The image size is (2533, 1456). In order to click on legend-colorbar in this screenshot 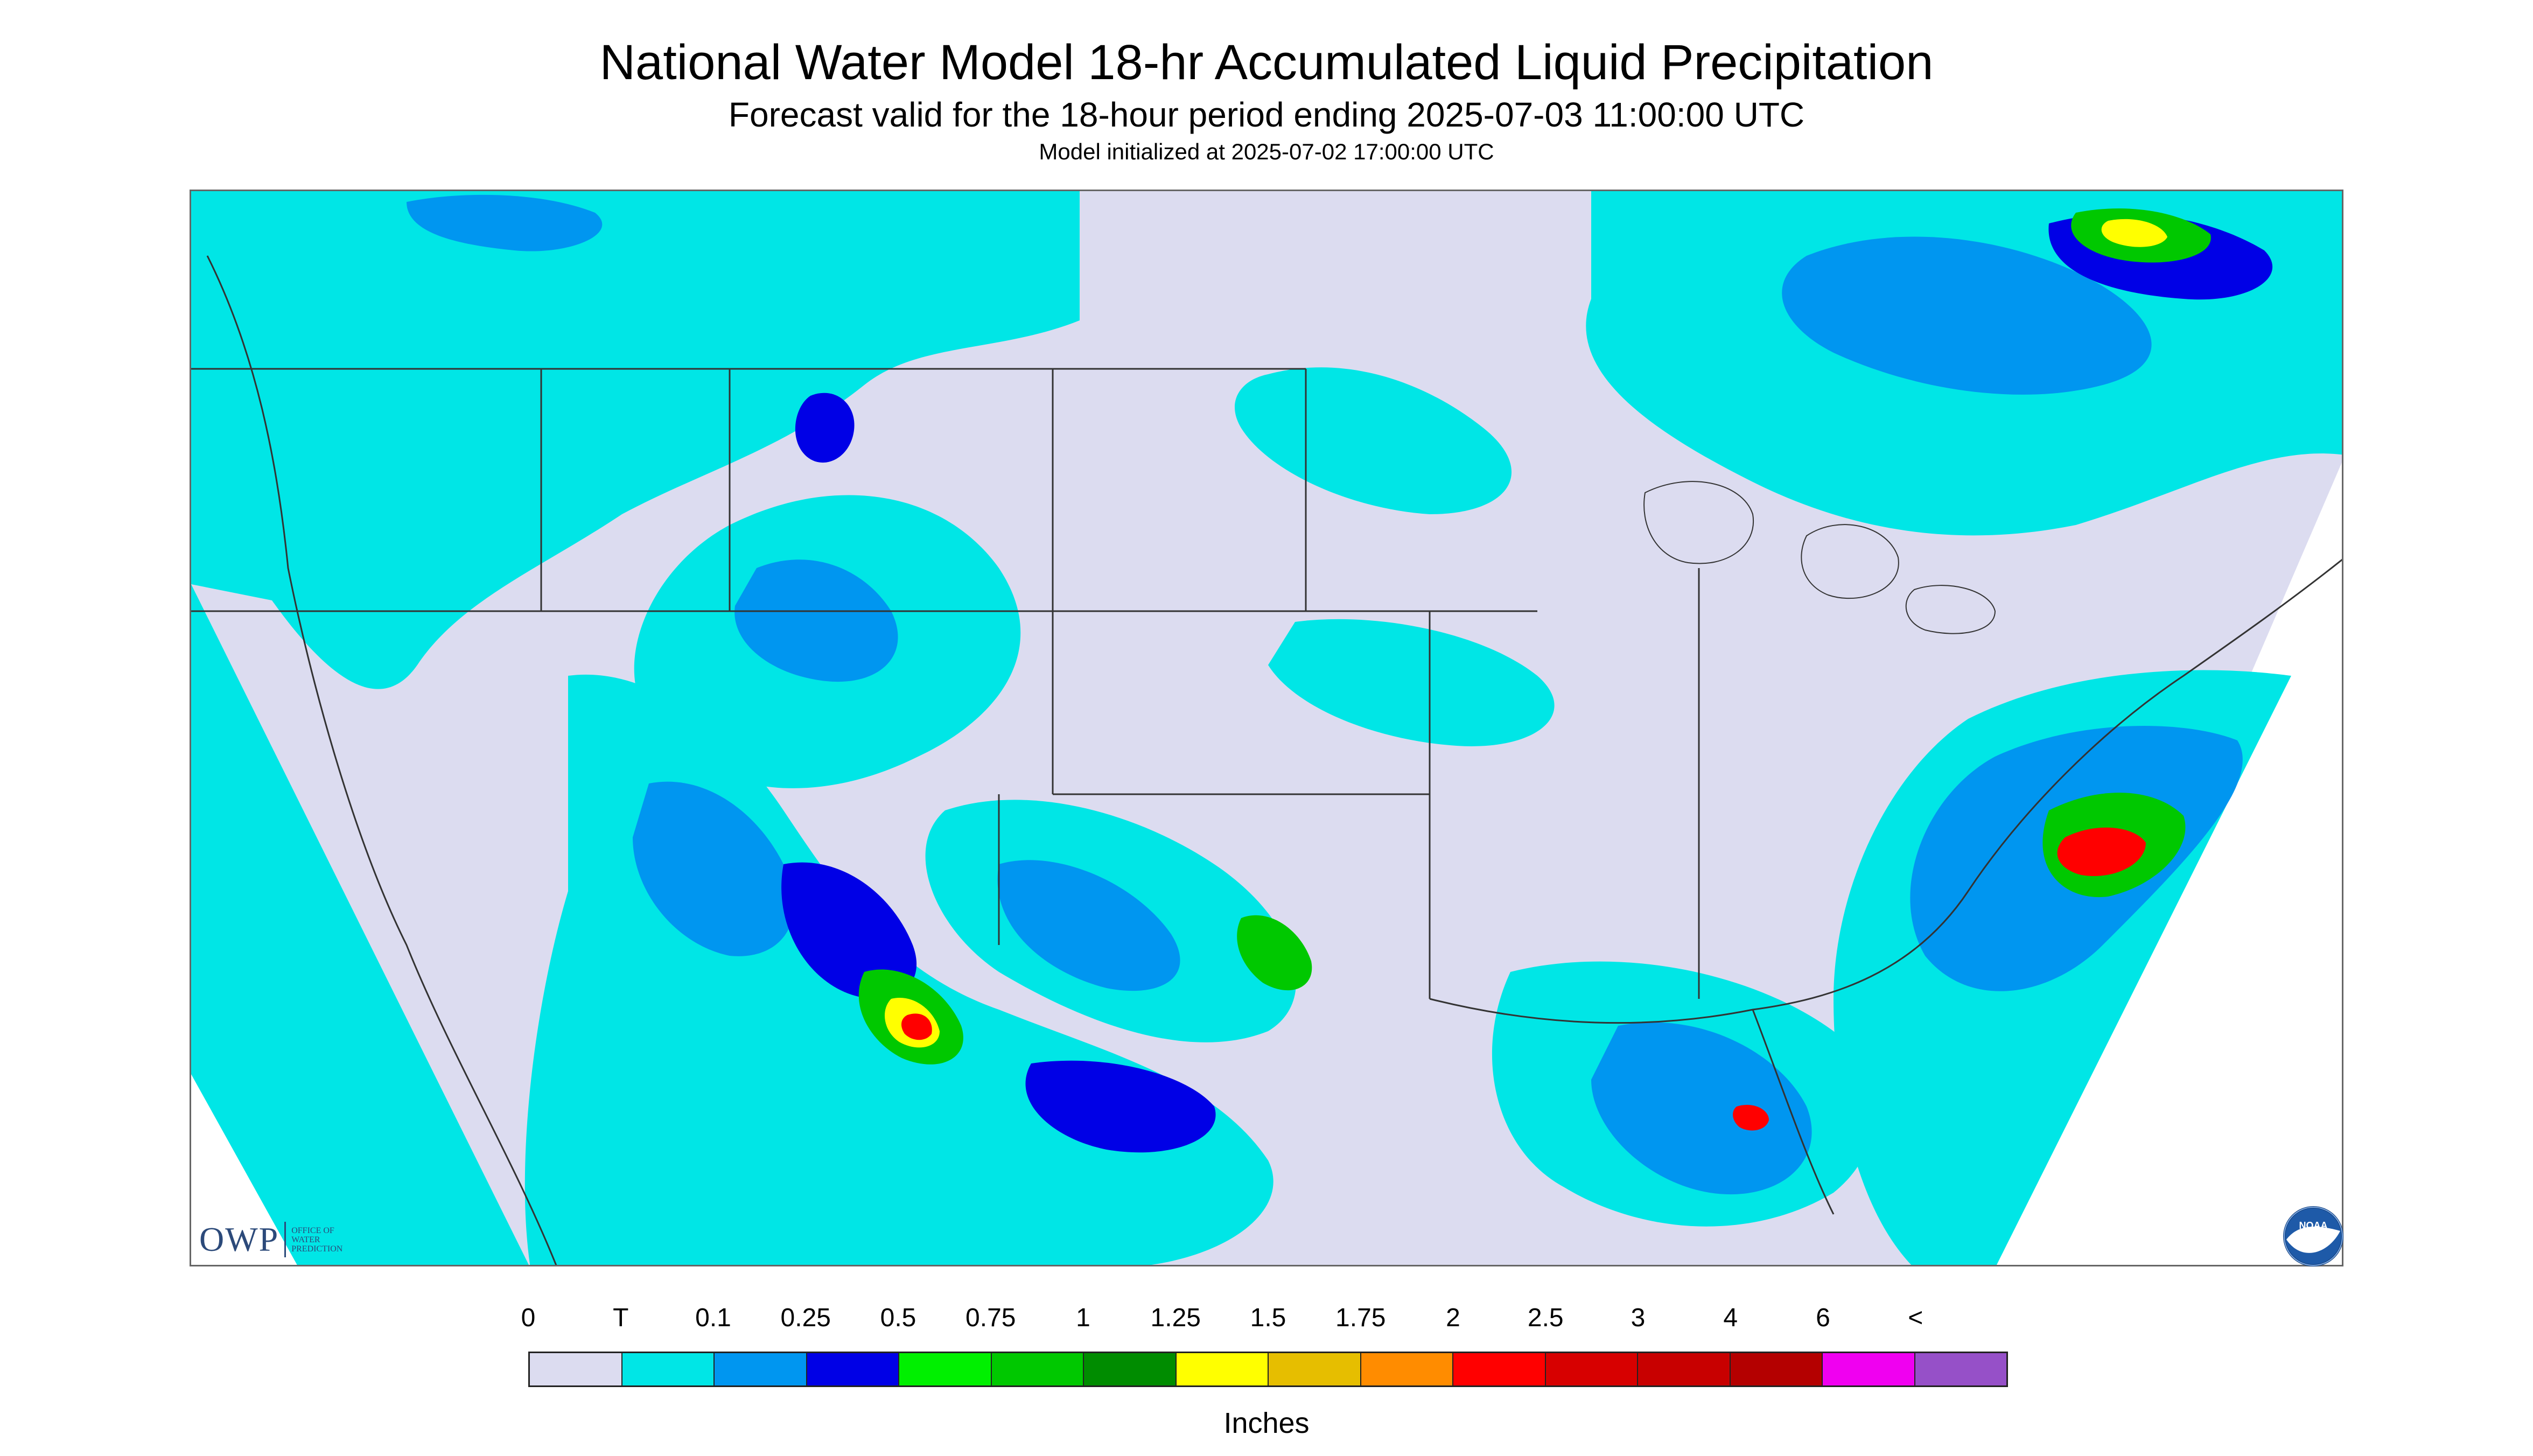, I will do `click(1268, 1369)`.